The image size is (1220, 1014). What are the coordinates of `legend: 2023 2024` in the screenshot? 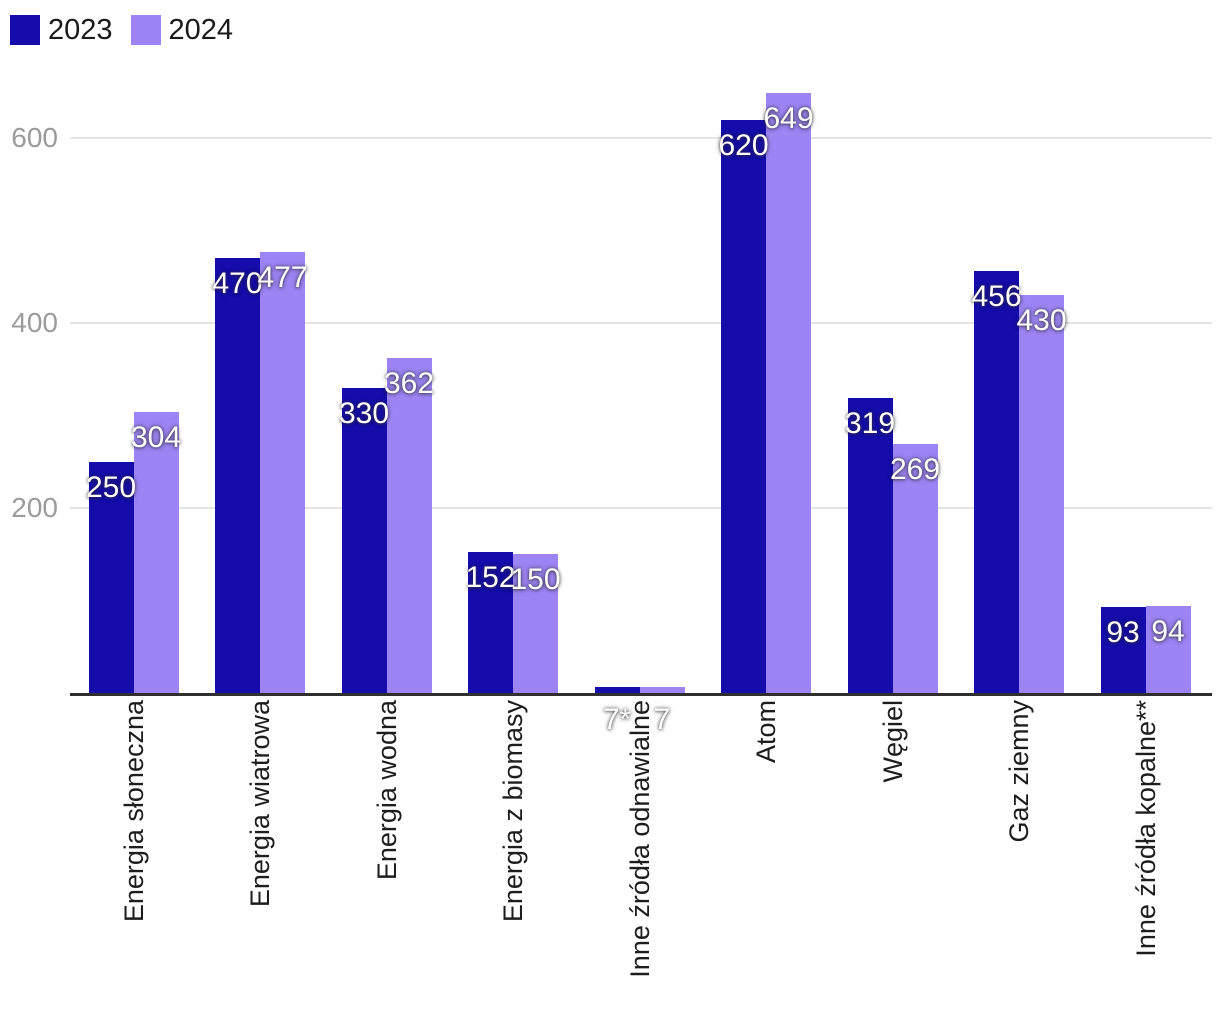 It's located at (121, 30).